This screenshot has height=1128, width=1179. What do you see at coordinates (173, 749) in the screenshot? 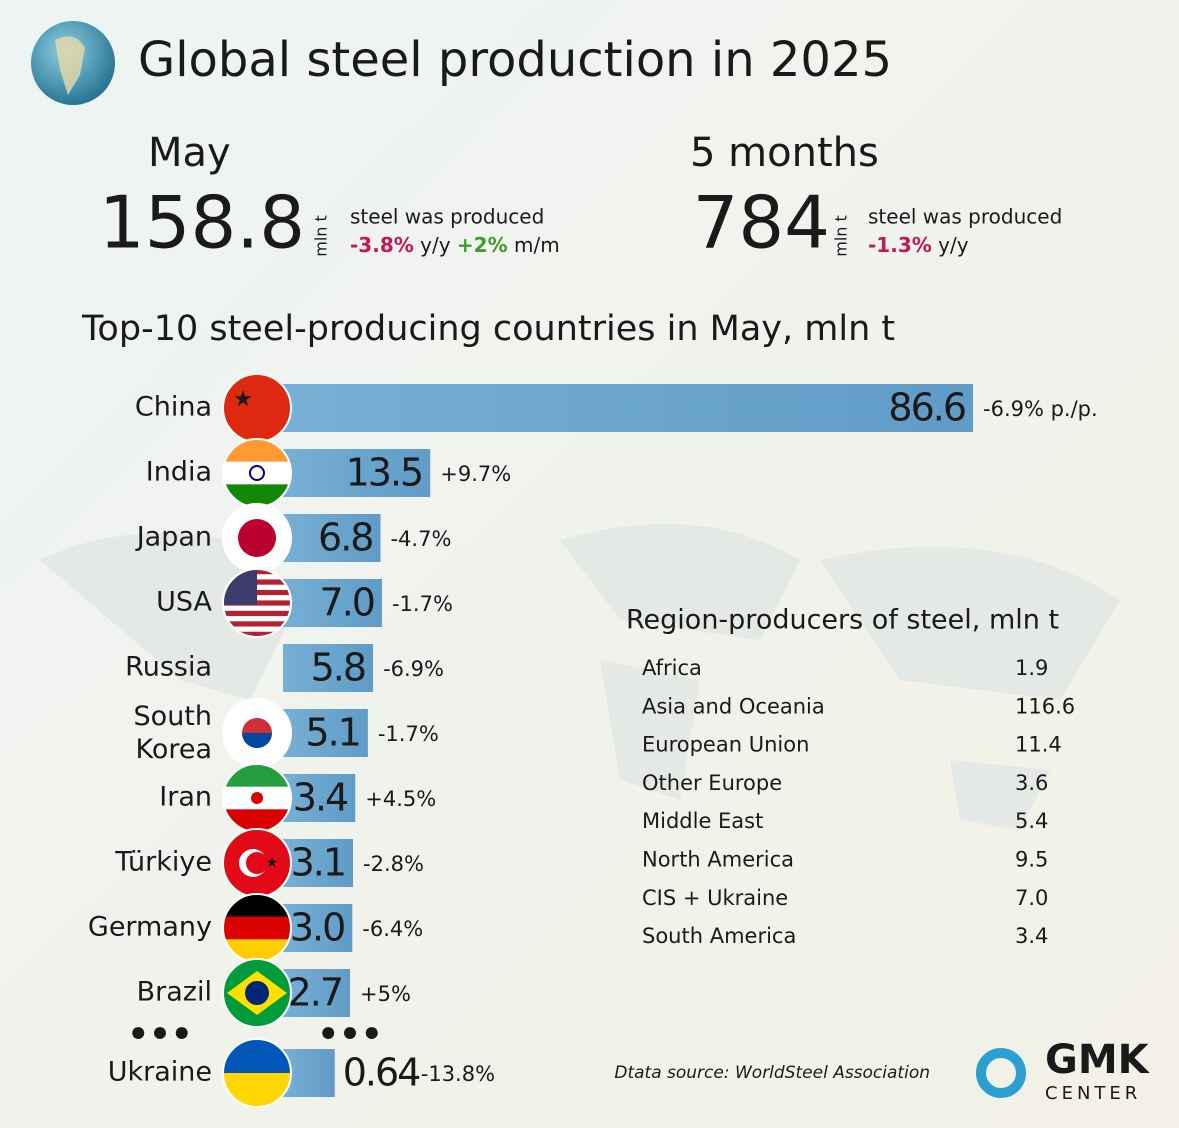
I see `category-word: Korea` at bounding box center [173, 749].